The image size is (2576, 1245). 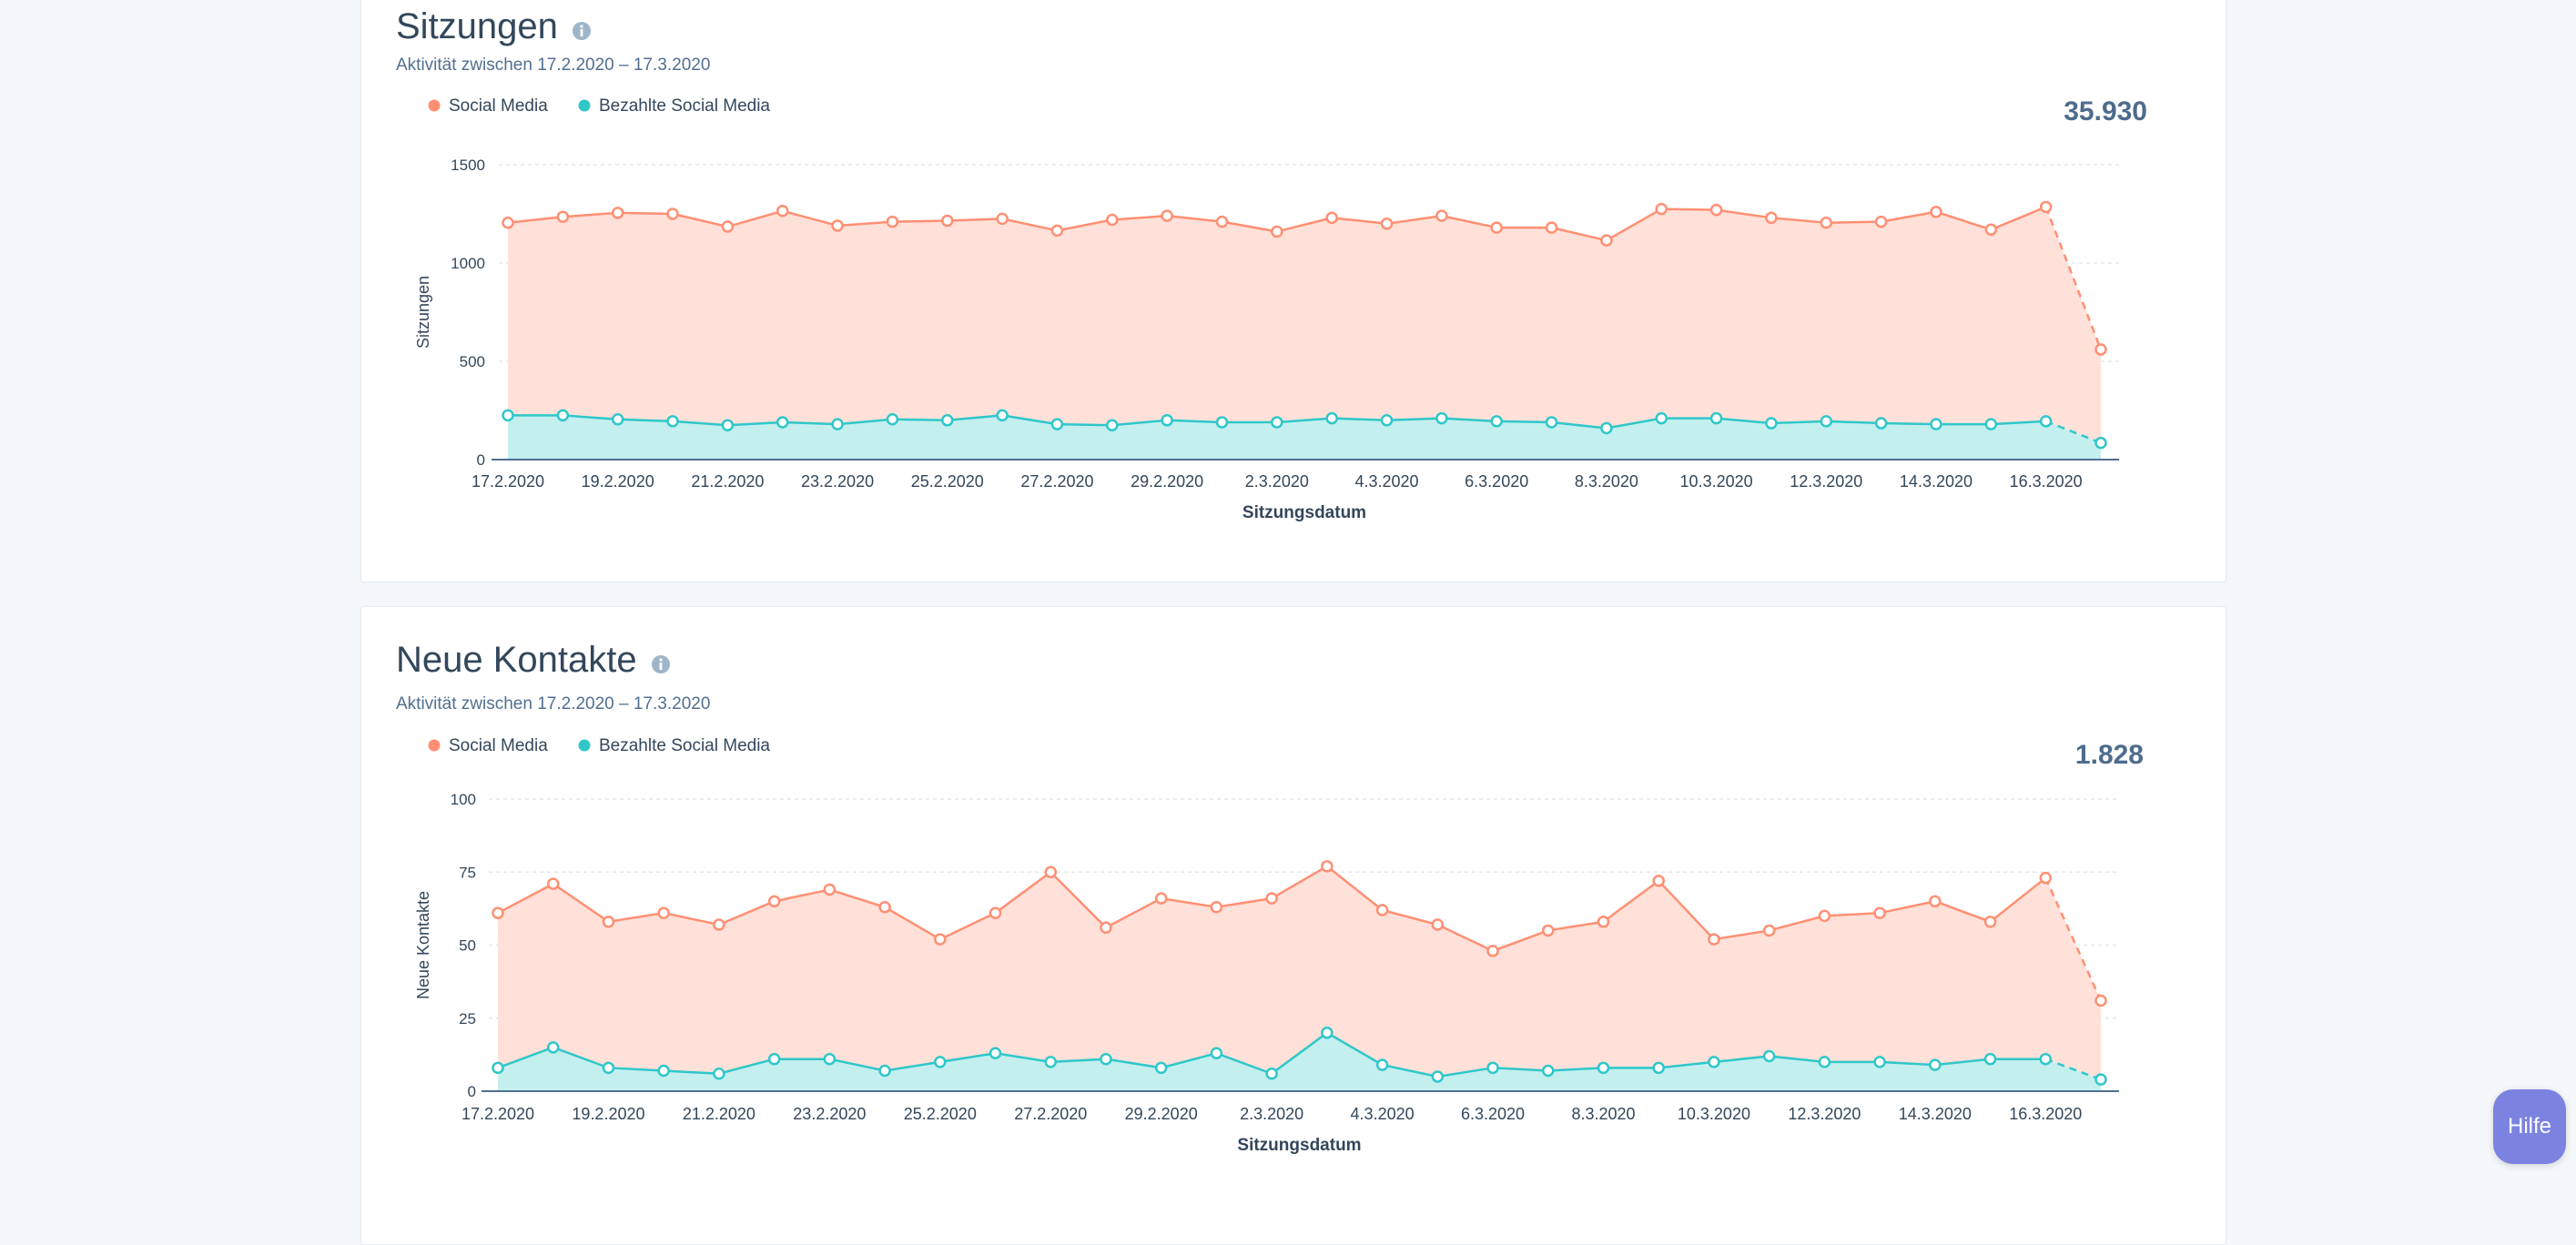 What do you see at coordinates (1716, 481) in the screenshot?
I see `x-tick-label: 10.3.2020` at bounding box center [1716, 481].